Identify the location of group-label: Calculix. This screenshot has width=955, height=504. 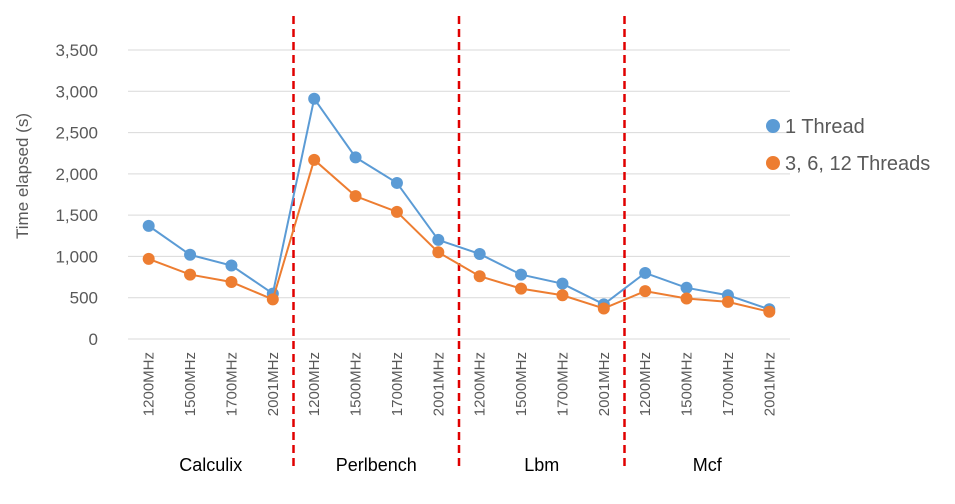
(210, 465).